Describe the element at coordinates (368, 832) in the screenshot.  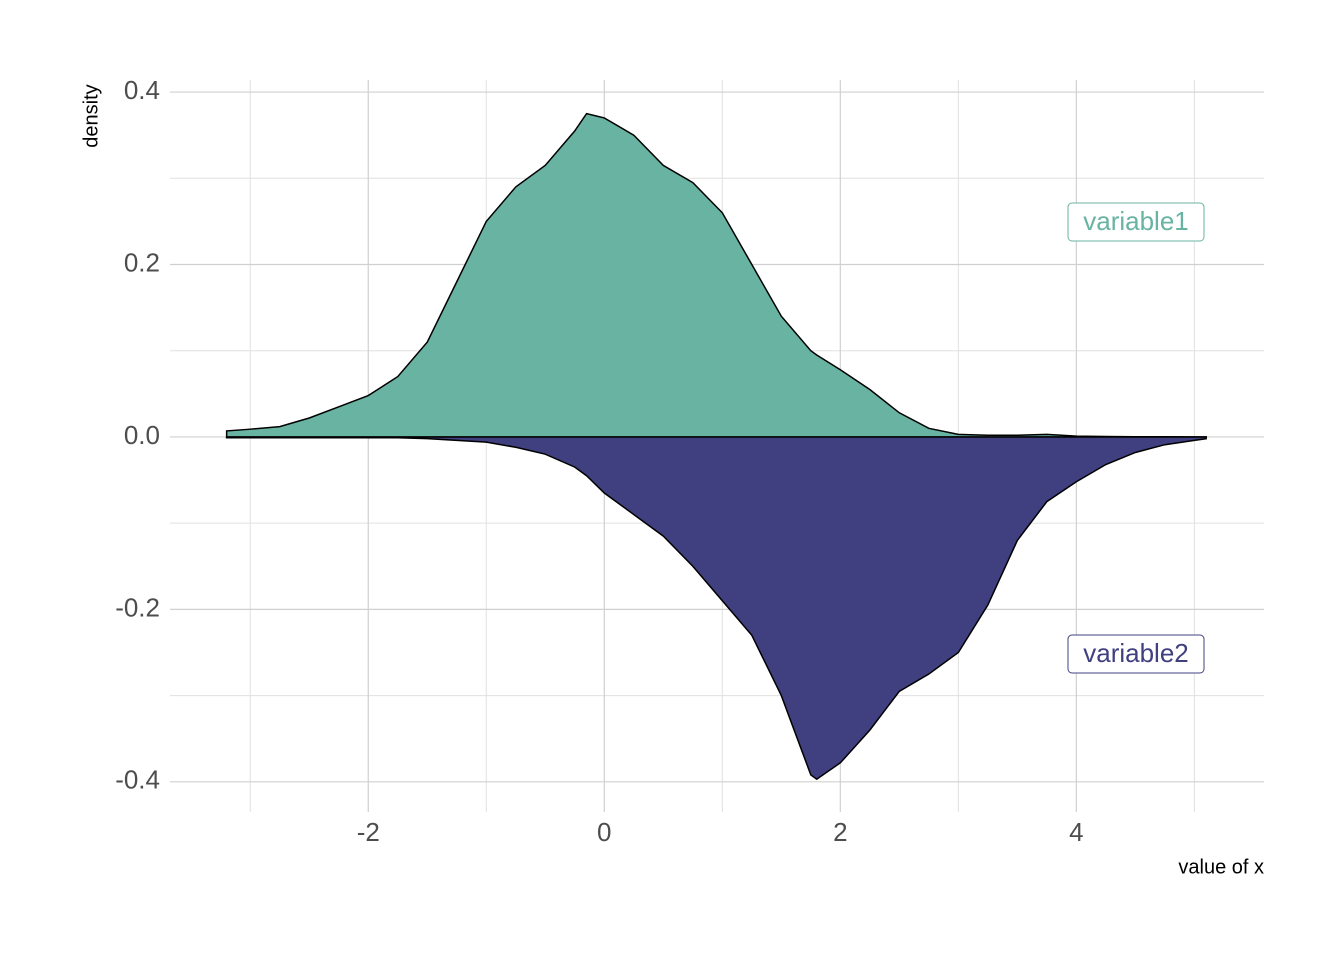
I see `x-tick-label: -2` at that location.